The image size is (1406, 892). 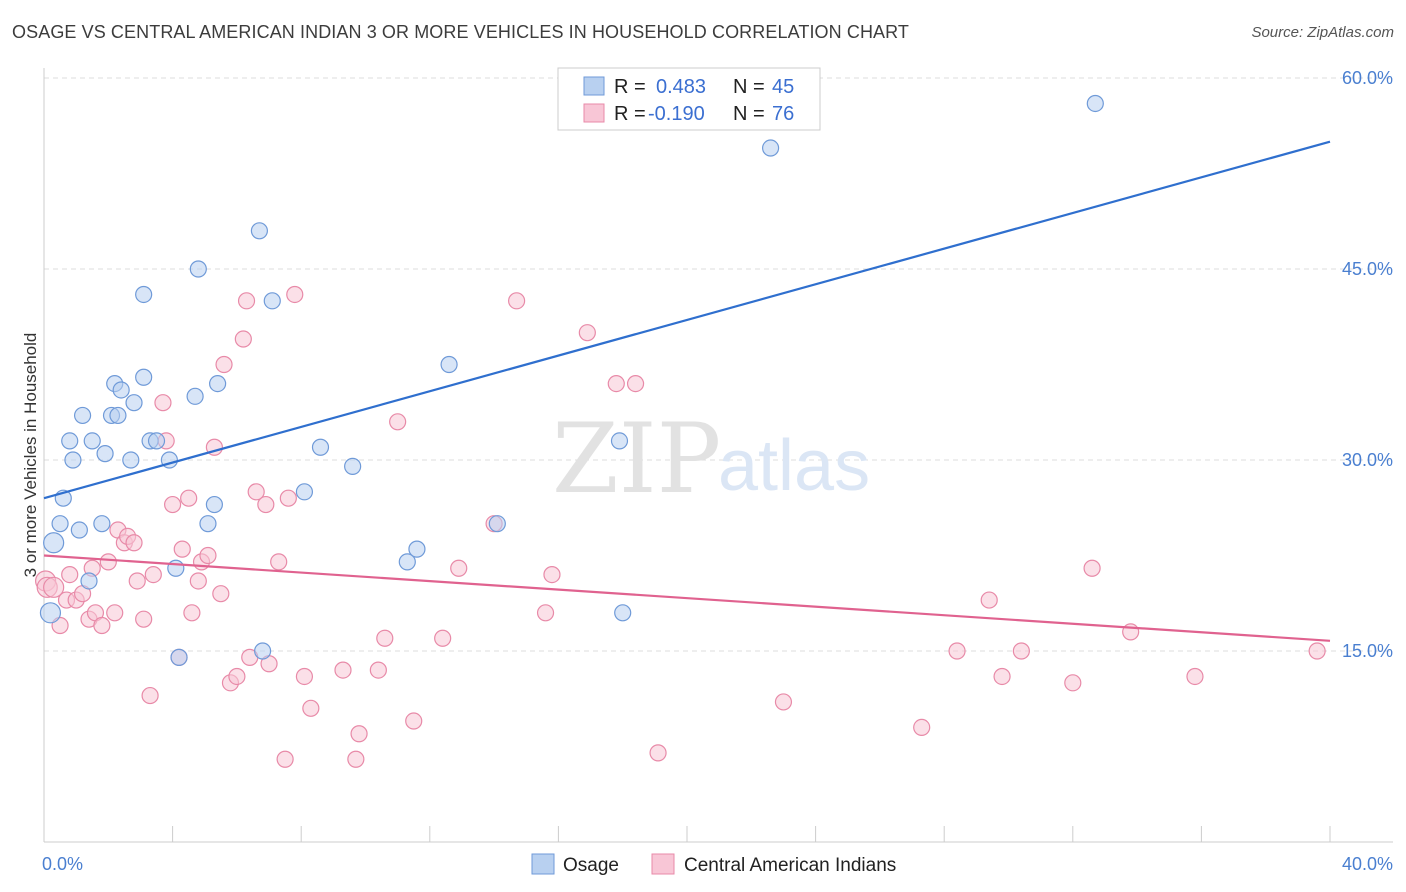 What do you see at coordinates (636, 459) in the screenshot?
I see `watermark-zip: ZIP` at bounding box center [636, 459].